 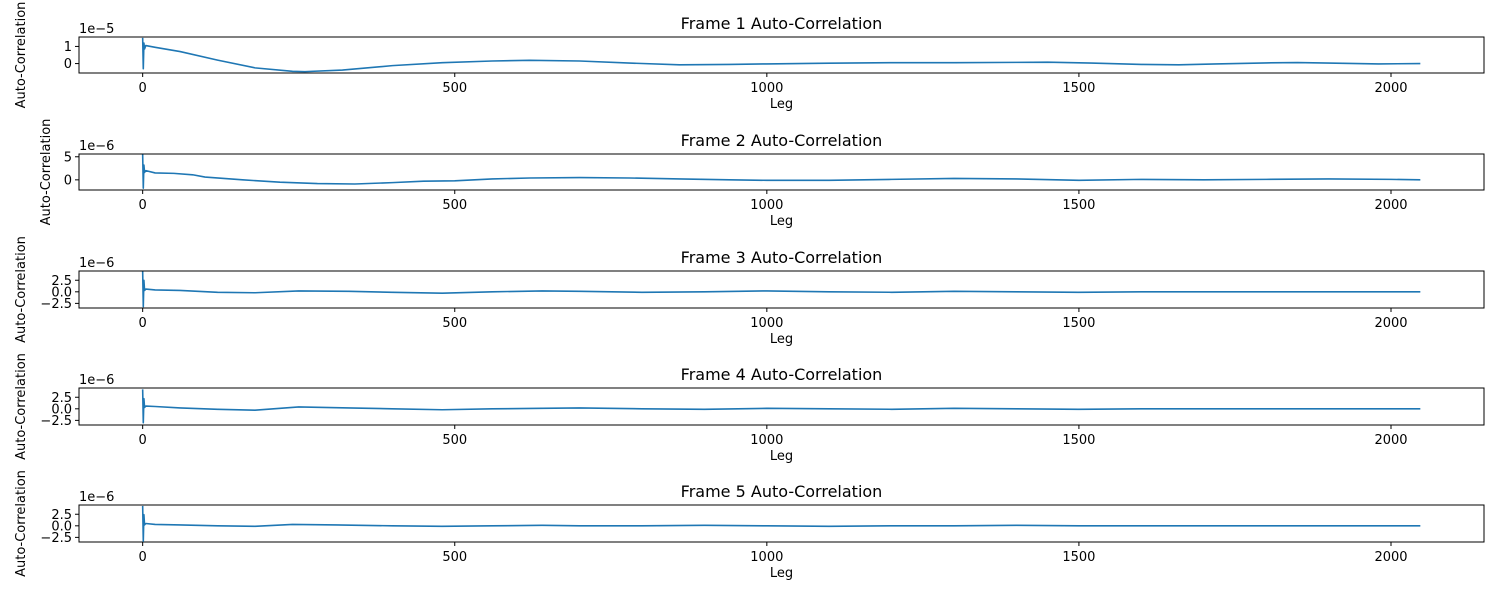 What do you see at coordinates (782, 257) in the screenshot?
I see `panel-title: Frame 3 Auto-Correlation` at bounding box center [782, 257].